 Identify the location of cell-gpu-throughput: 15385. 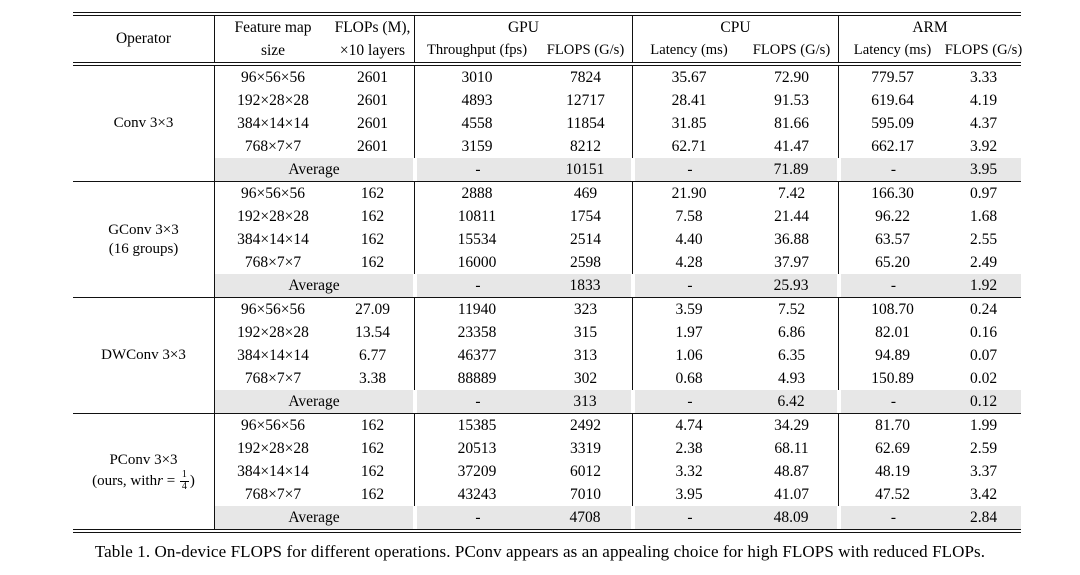
(477, 425).